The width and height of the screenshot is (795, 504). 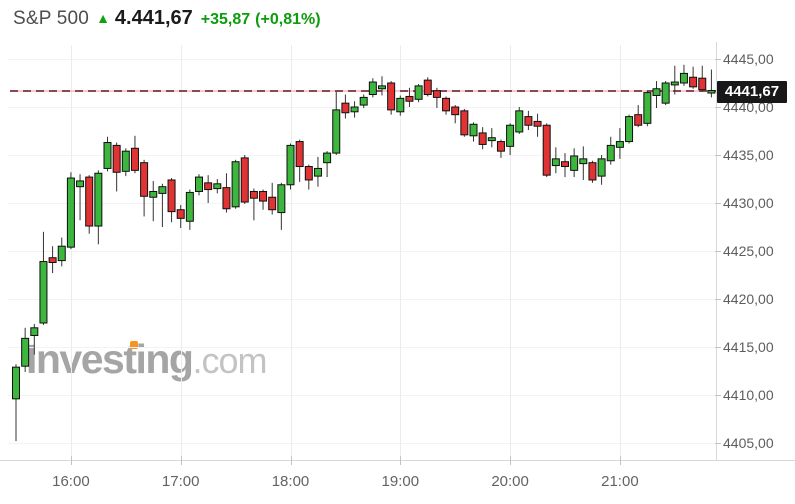 I want to click on quote-header: S&P 500 ▲ 4.441,67 +35,87 (+0,81%), so click(x=167, y=18).